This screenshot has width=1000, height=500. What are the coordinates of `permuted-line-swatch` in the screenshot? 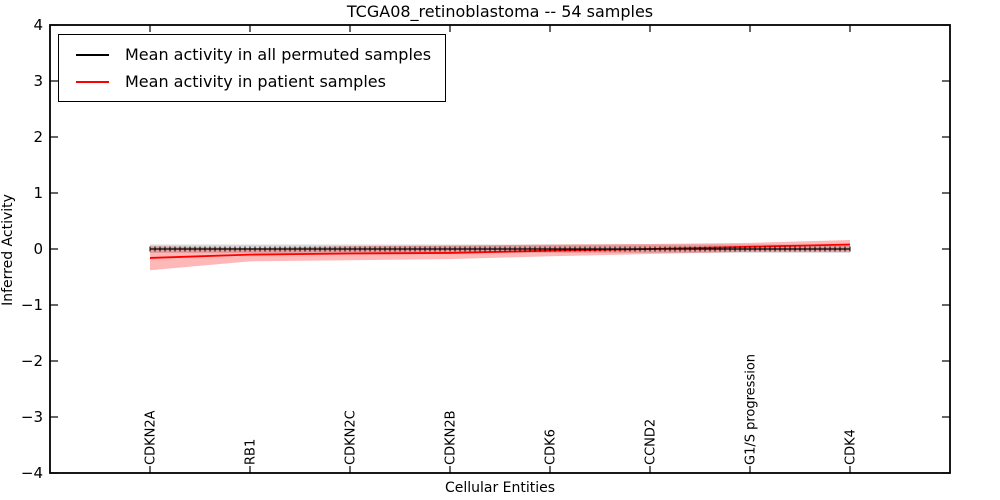 It's located at (92, 54).